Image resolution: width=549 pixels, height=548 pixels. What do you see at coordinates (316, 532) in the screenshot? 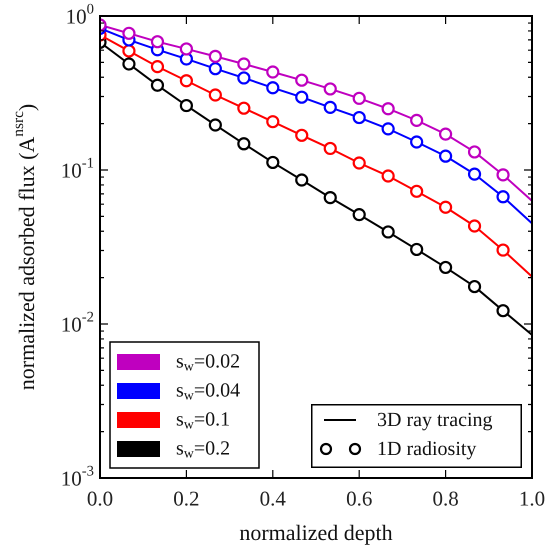
I see `x-axis-title: normalized depth` at bounding box center [316, 532].